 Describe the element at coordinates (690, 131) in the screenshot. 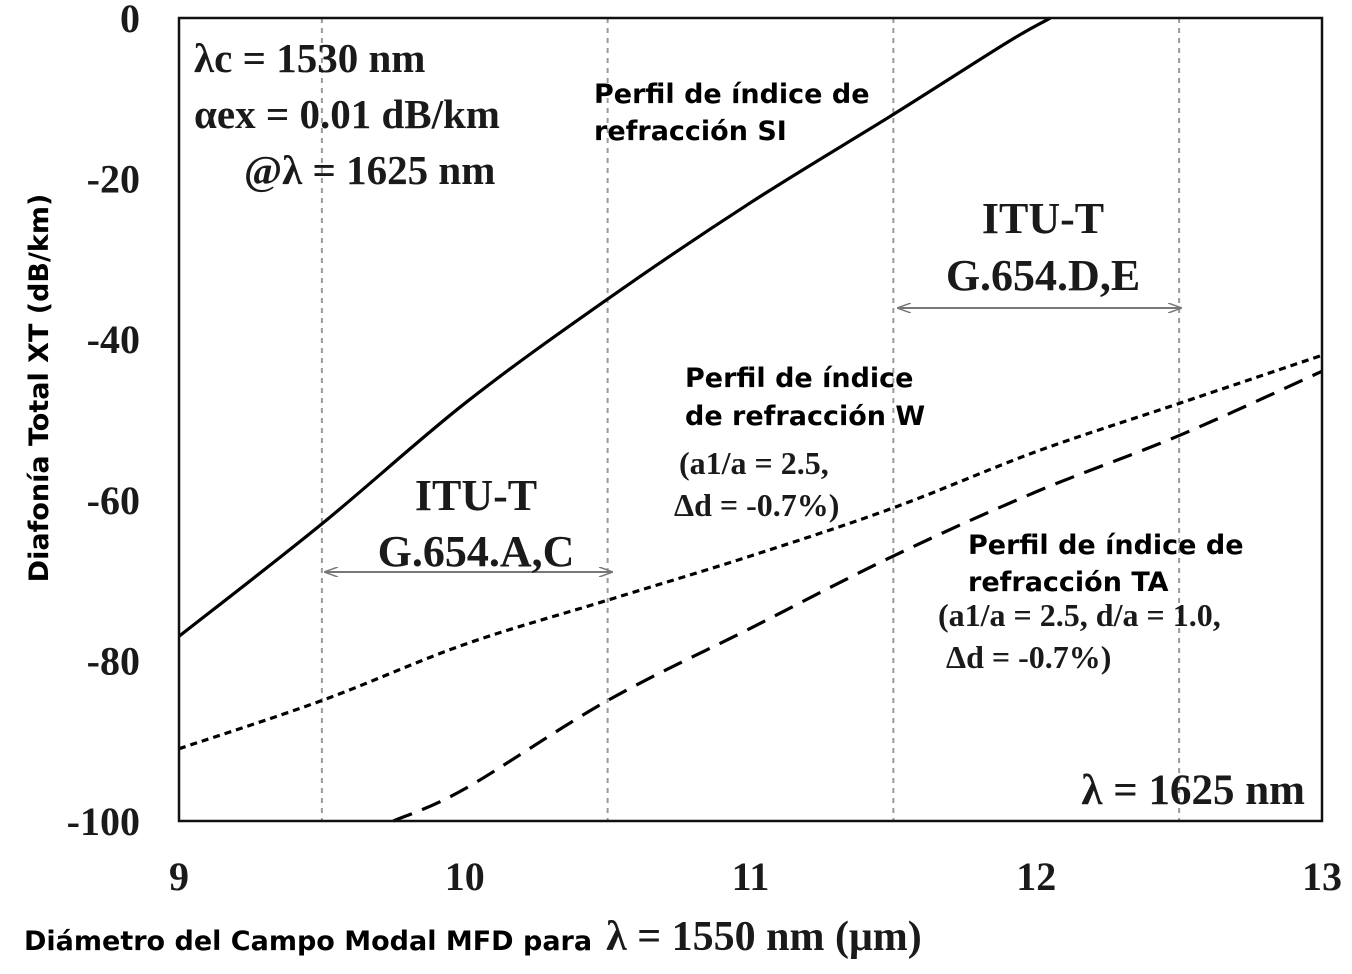

I see `si-label-2: refracción SI` at that location.